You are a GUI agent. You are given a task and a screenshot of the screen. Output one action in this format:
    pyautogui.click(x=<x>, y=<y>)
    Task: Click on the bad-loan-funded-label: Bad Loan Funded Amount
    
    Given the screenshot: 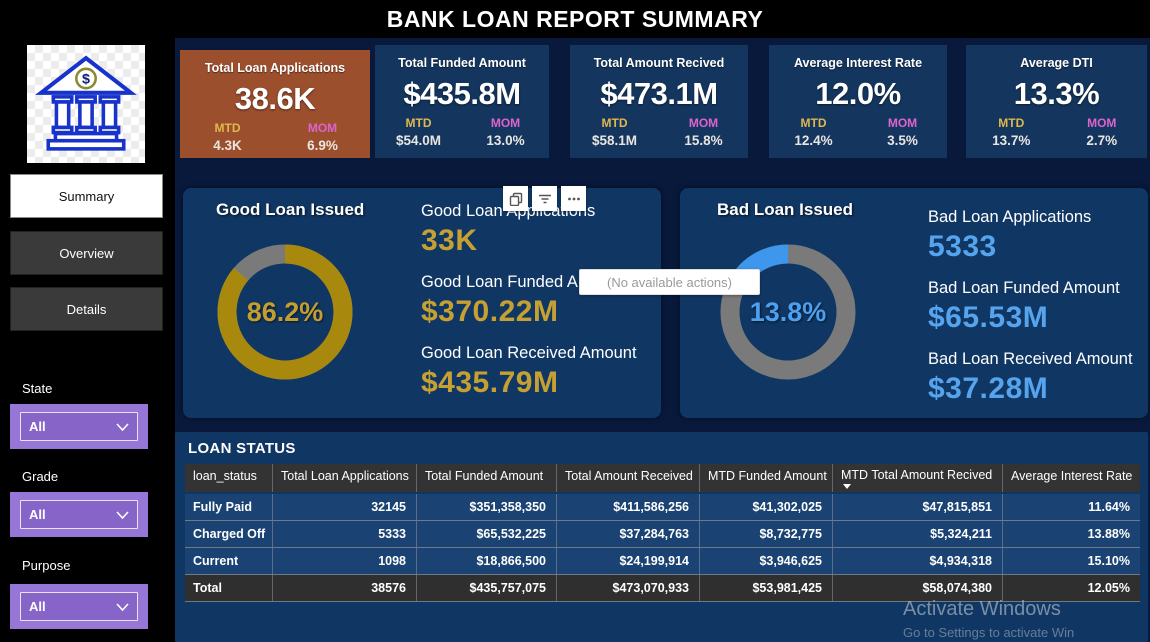 What is the action you would take?
    pyautogui.click(x=1024, y=288)
    